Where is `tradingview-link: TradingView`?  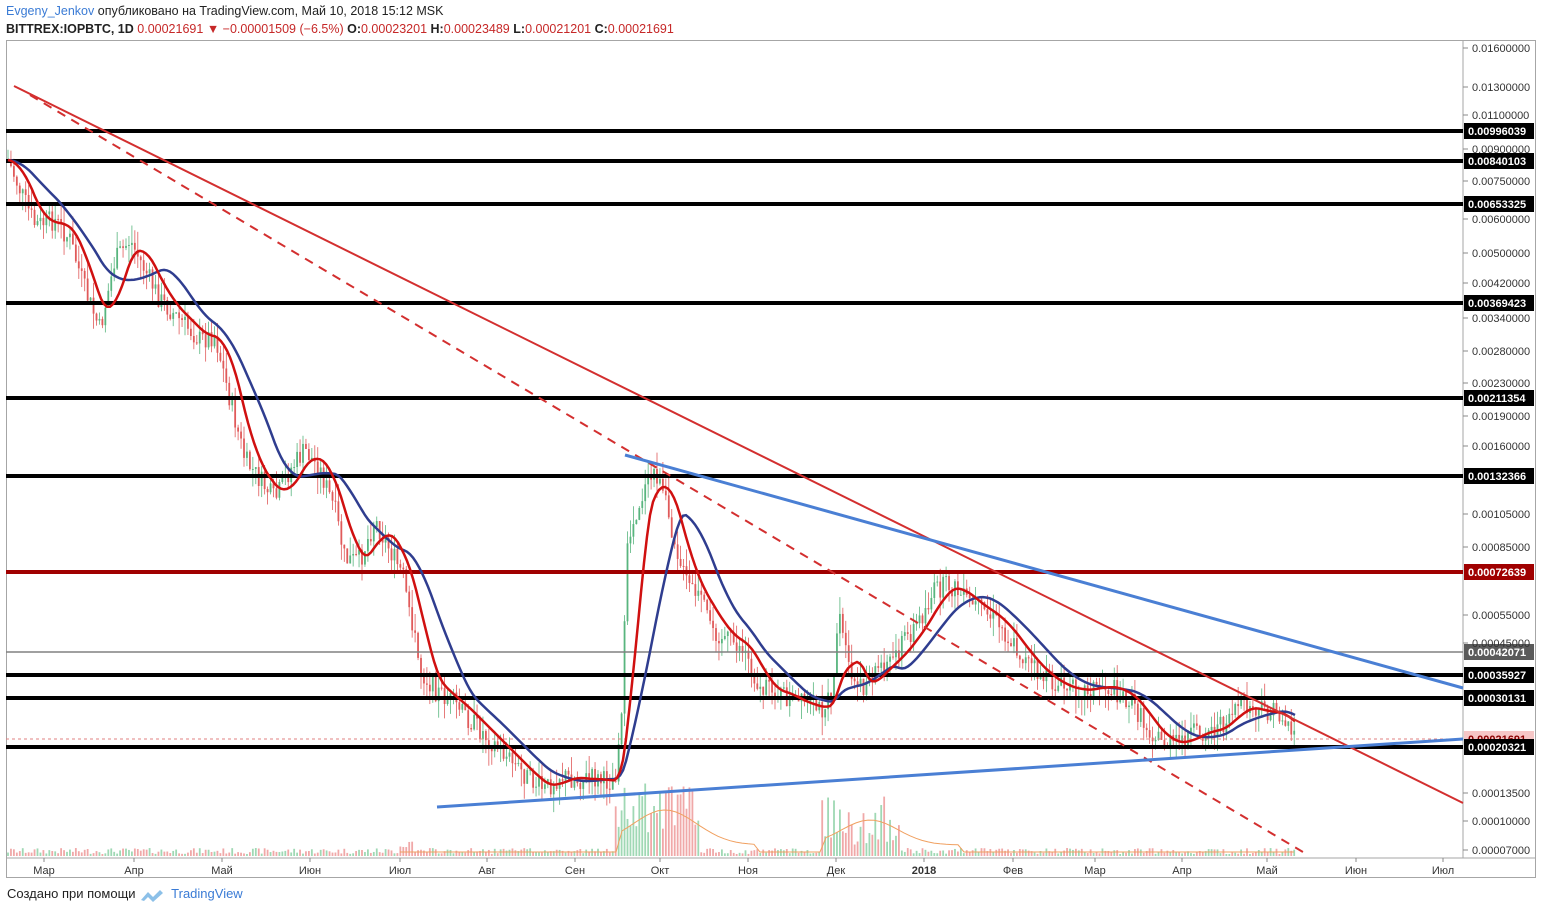
tradingview-link: TradingView is located at coordinates (207, 893).